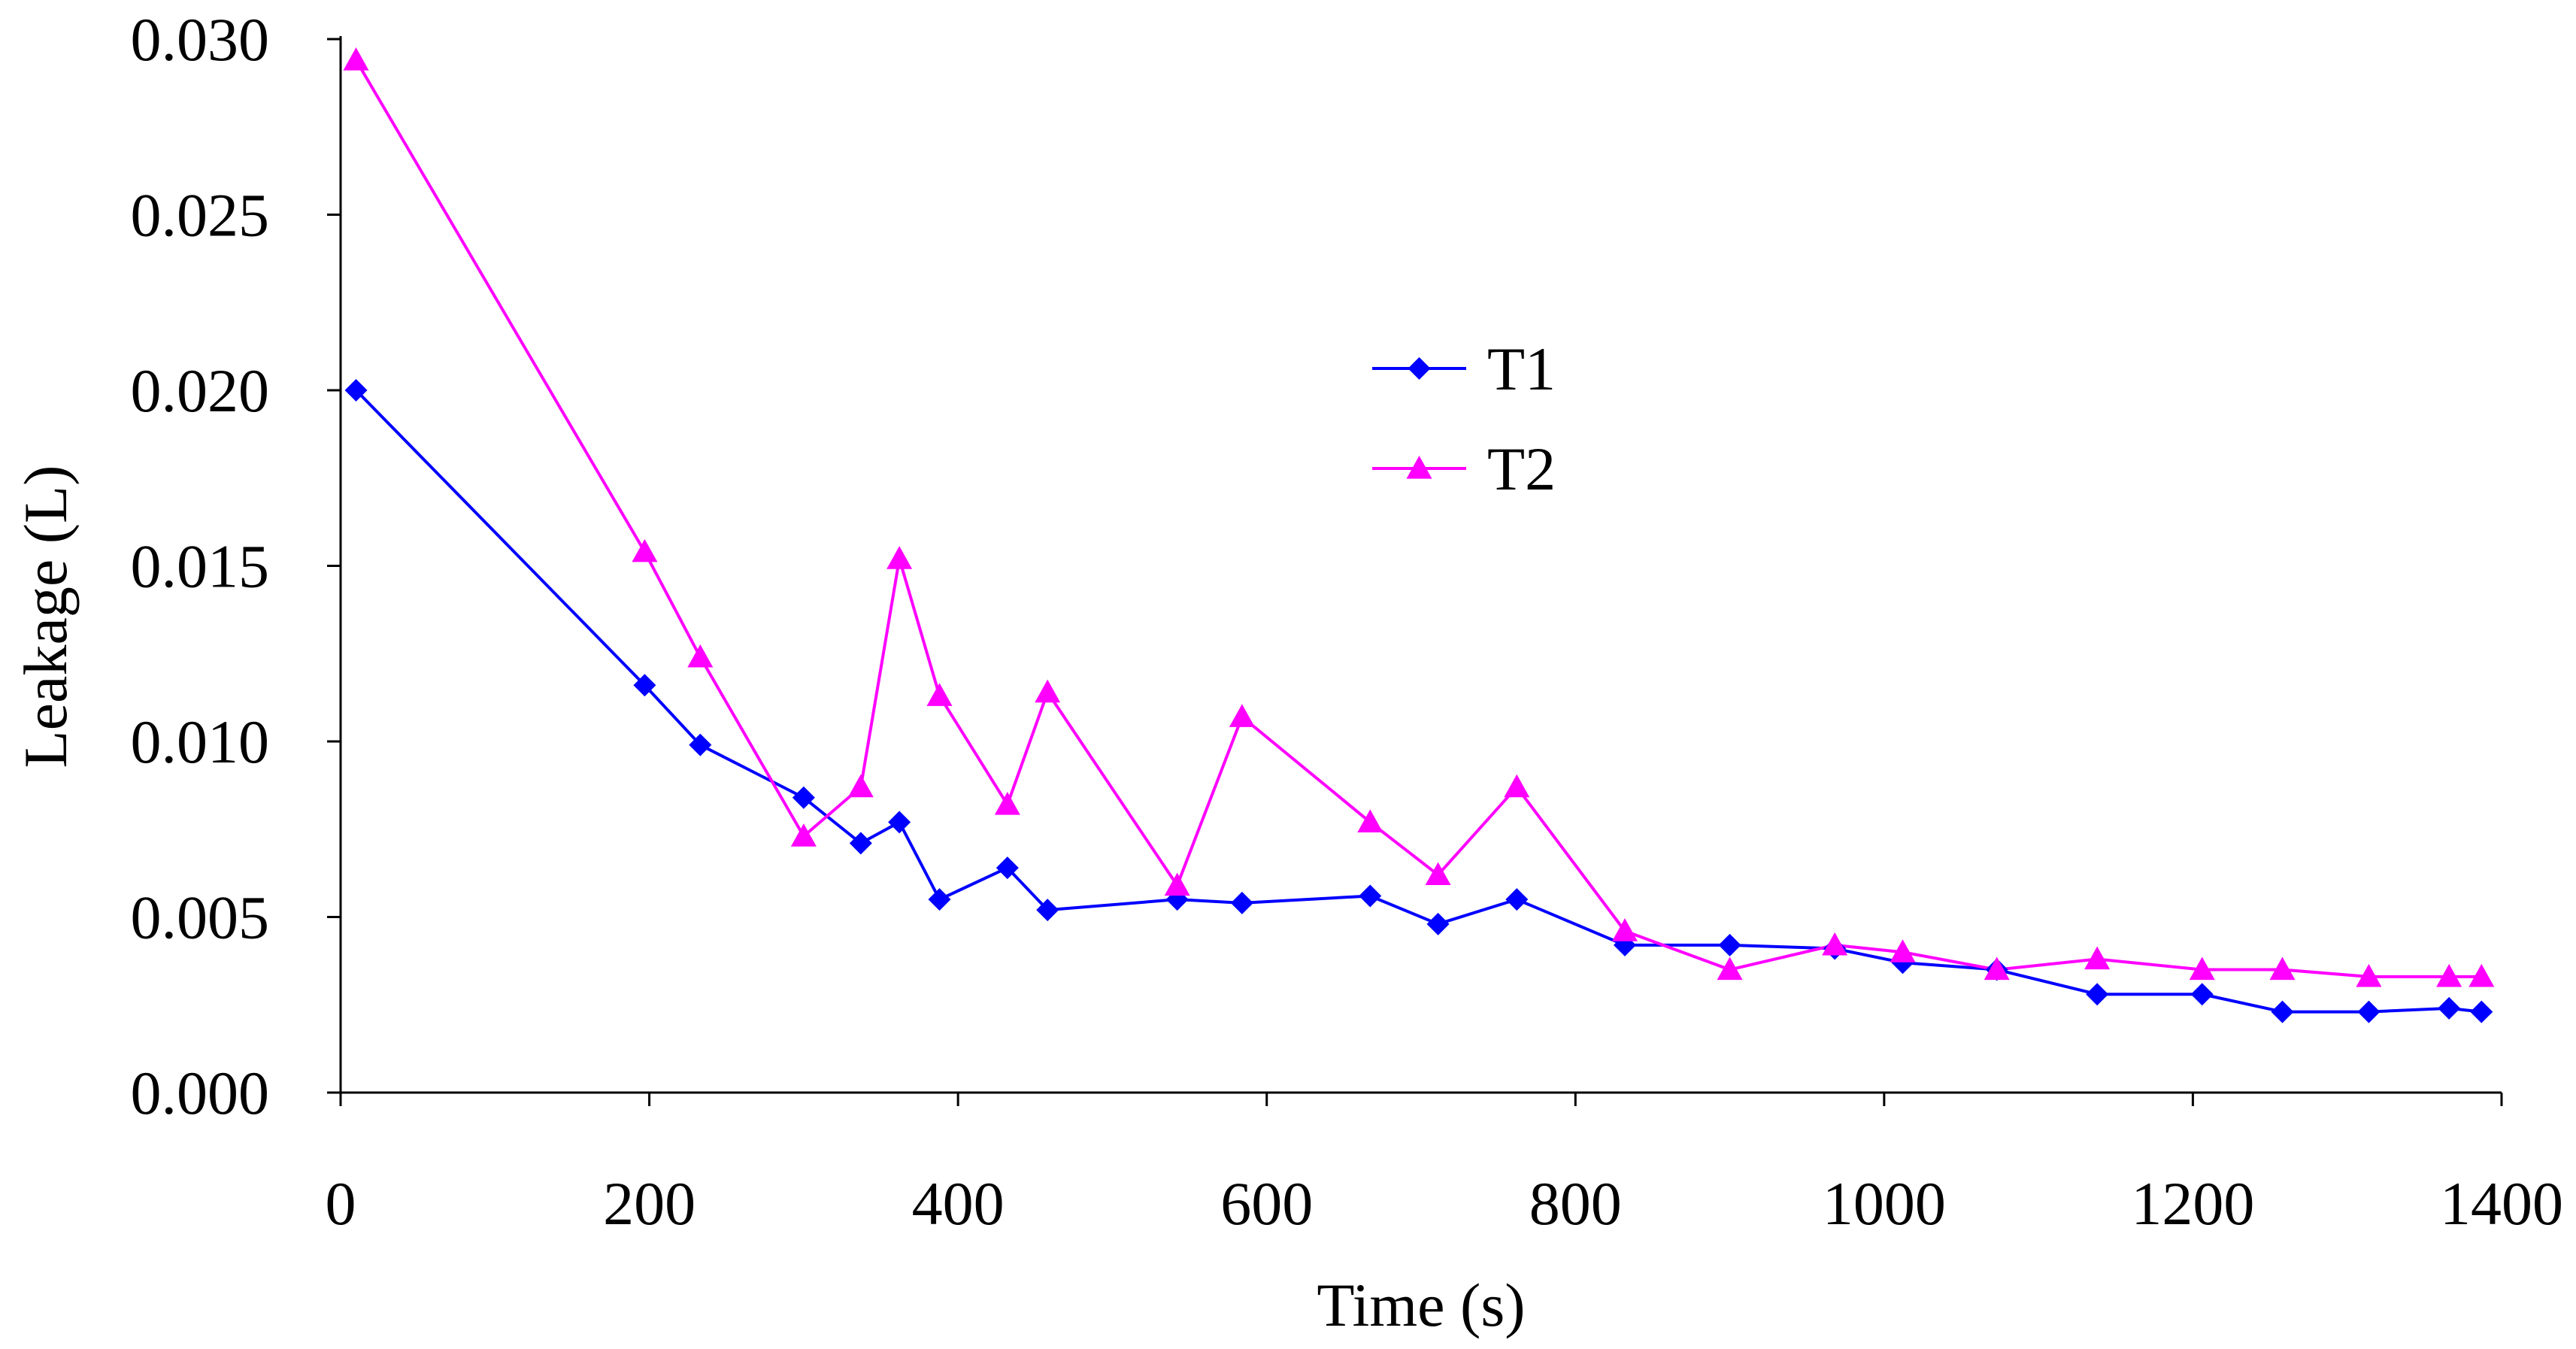 The height and width of the screenshot is (1349, 2576). I want to click on x-tick-label: 400, so click(958, 1203).